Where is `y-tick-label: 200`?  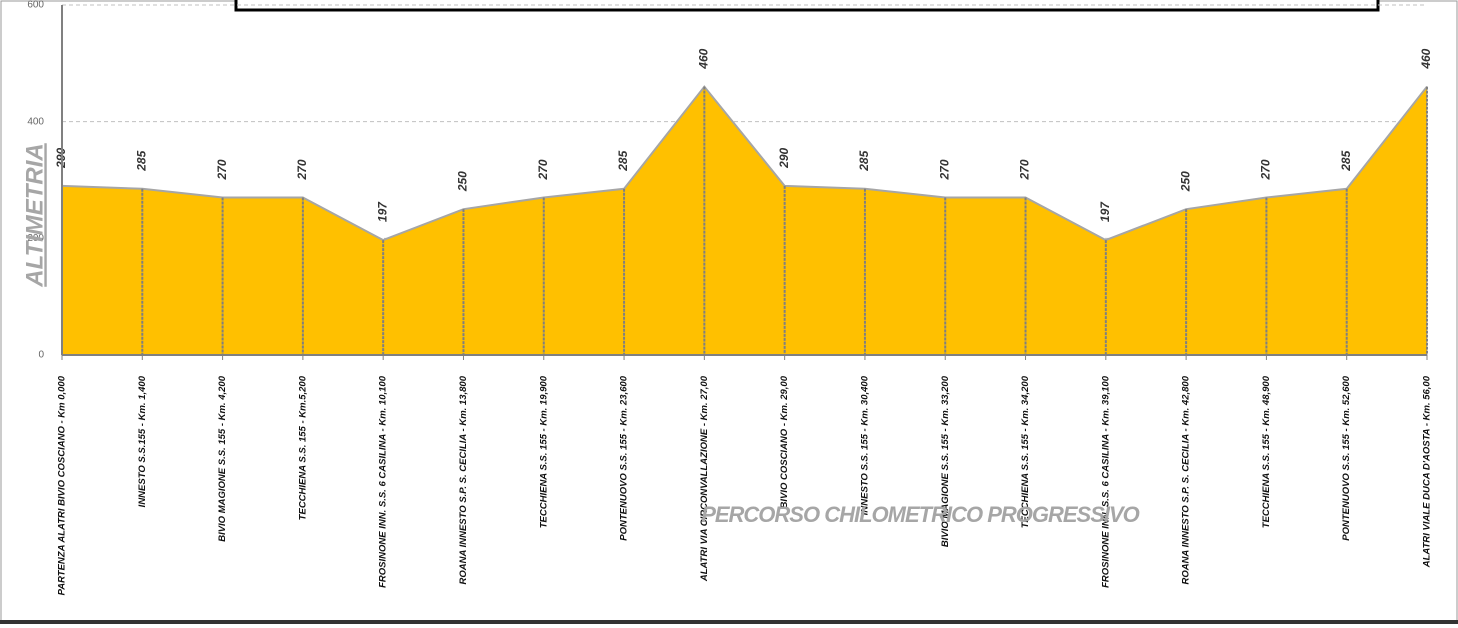
y-tick-label: 200 is located at coordinates (35, 238).